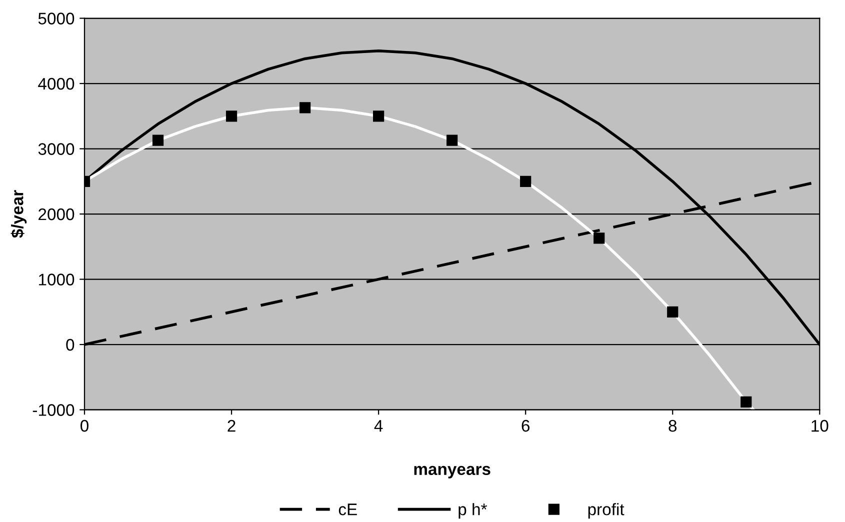 The width and height of the screenshot is (845, 522). Describe the element at coordinates (378, 426) in the screenshot. I see `x-tick-label: 4` at that location.